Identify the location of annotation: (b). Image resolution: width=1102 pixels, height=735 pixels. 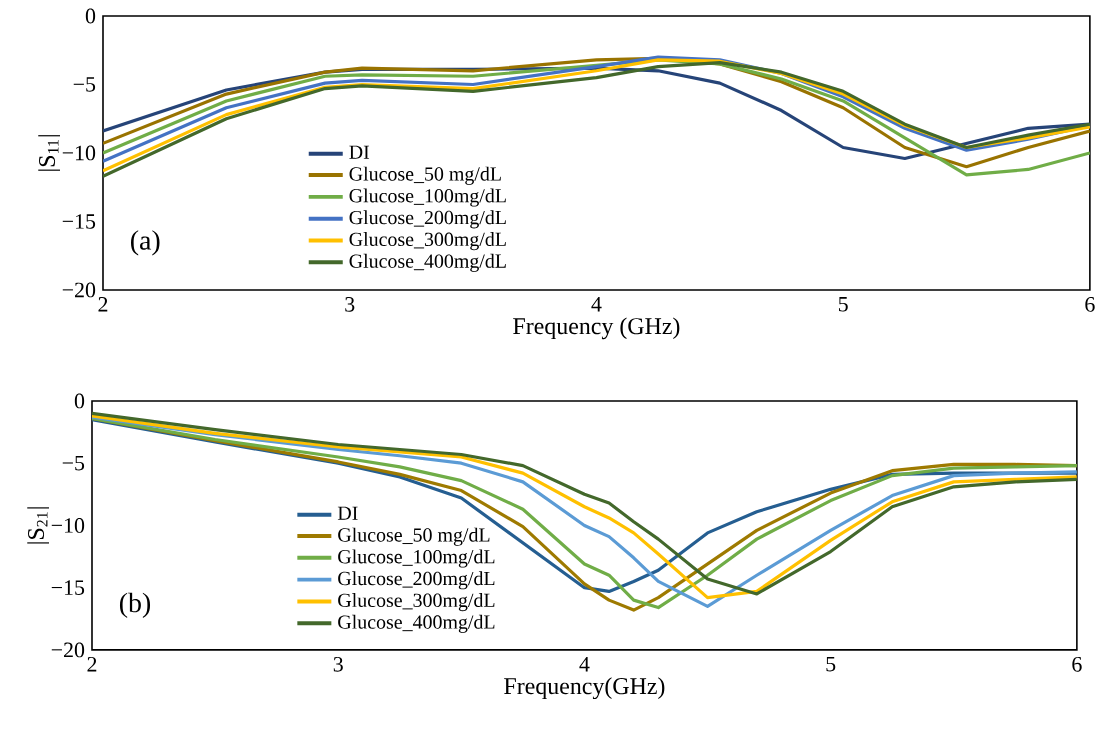
(135, 605).